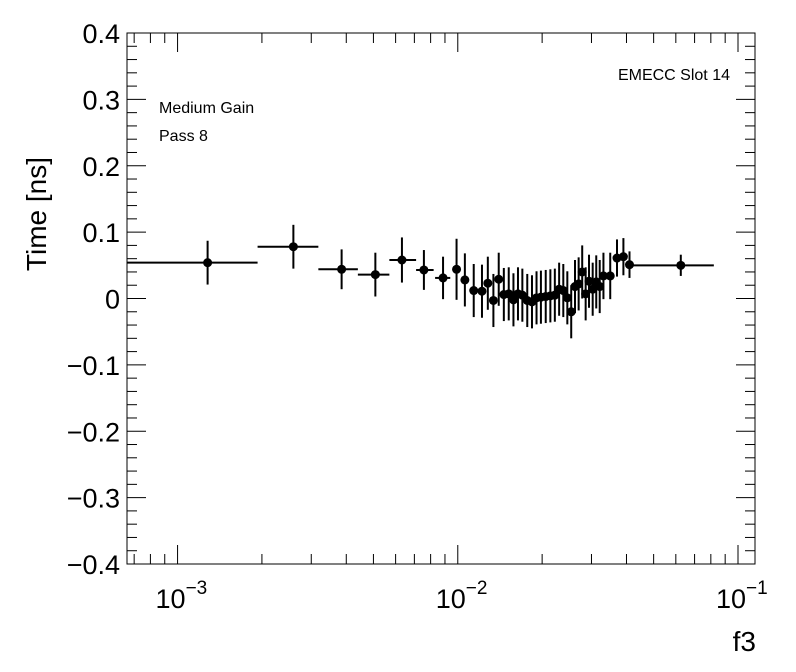 This screenshot has height=672, width=796. What do you see at coordinates (101, 34) in the screenshot?
I see `y-tick-label: 0.4` at bounding box center [101, 34].